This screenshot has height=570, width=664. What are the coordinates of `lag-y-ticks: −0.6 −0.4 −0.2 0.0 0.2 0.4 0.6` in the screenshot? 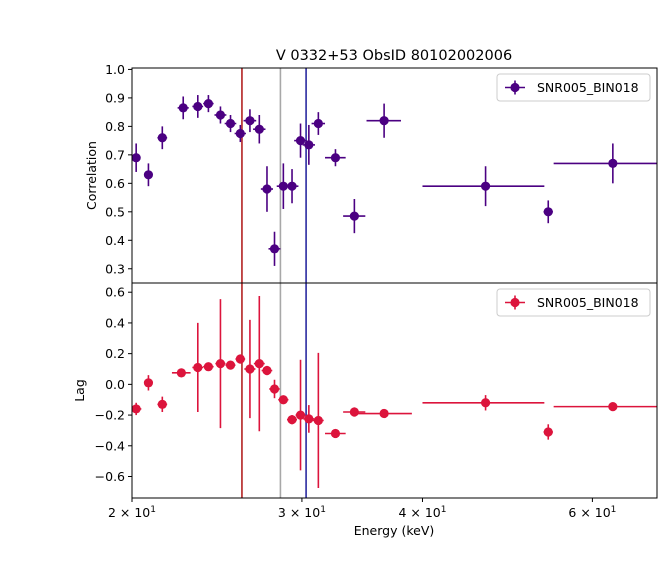 It's located at (113, 384).